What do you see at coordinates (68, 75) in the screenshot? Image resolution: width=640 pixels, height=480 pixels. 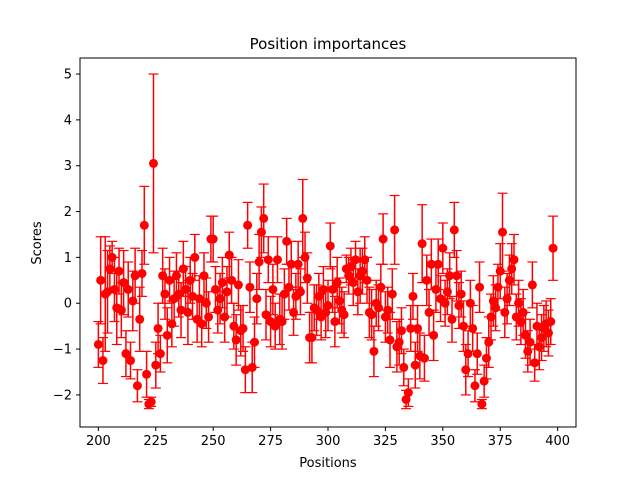 I see `y-tick-label: 5` at bounding box center [68, 75].